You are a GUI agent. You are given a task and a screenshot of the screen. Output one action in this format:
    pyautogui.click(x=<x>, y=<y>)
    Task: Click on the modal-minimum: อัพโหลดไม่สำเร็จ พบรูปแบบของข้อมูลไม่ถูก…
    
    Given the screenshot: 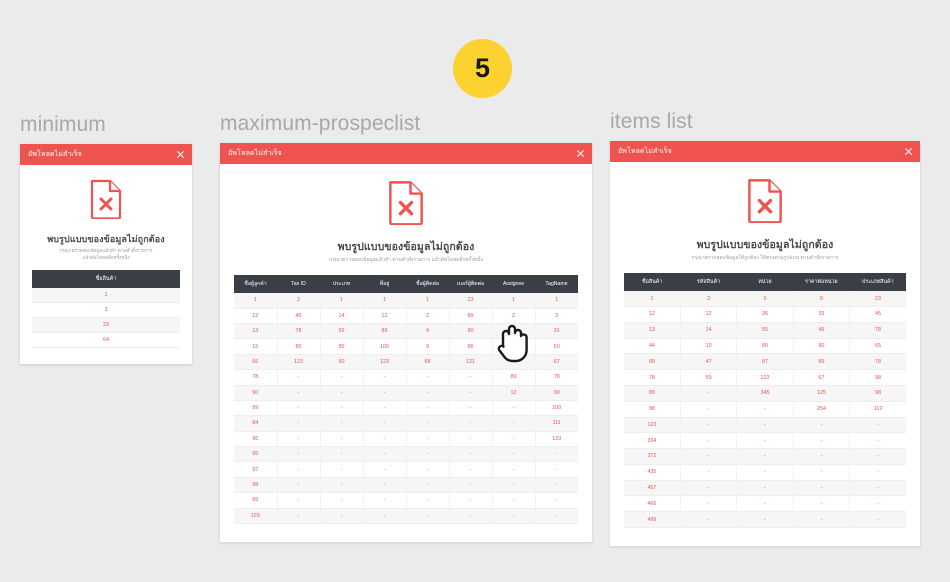 What is the action you would take?
    pyautogui.click(x=106, y=254)
    